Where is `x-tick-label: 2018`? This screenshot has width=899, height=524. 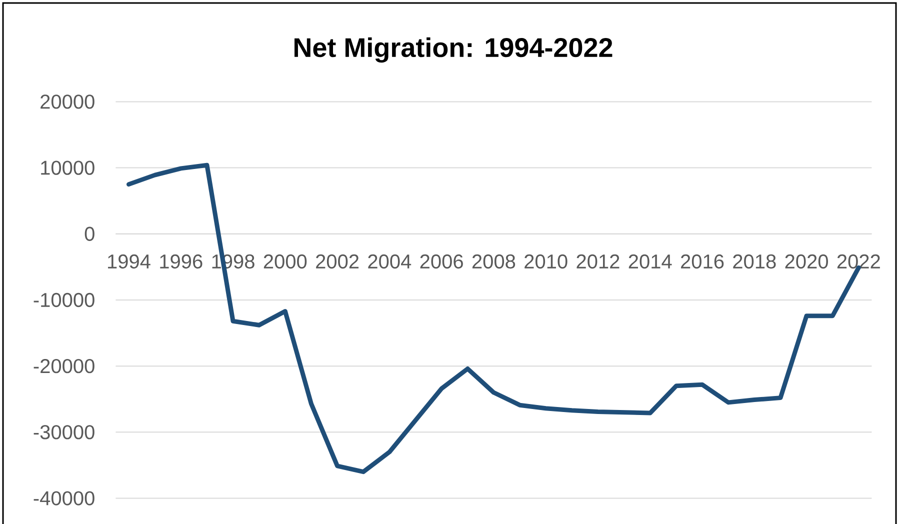
x-tick-label: 2018 is located at coordinates (754, 261).